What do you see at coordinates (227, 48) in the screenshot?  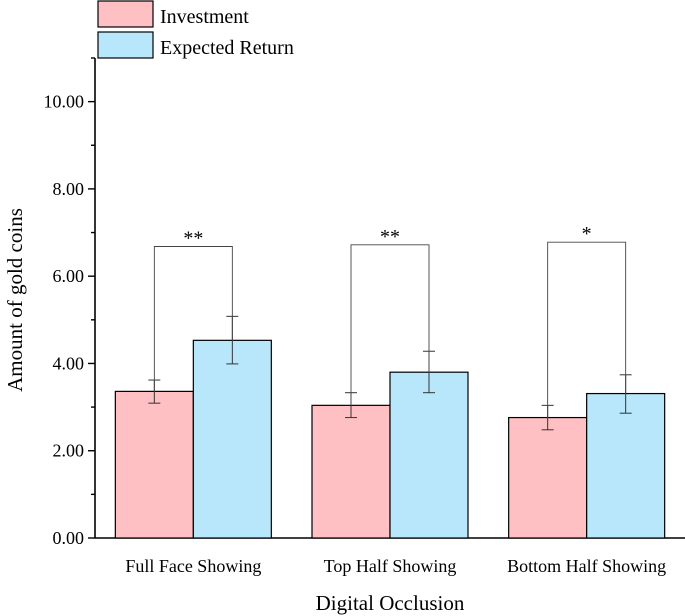 I see `legend-label-expected-return: Expected Return` at bounding box center [227, 48].